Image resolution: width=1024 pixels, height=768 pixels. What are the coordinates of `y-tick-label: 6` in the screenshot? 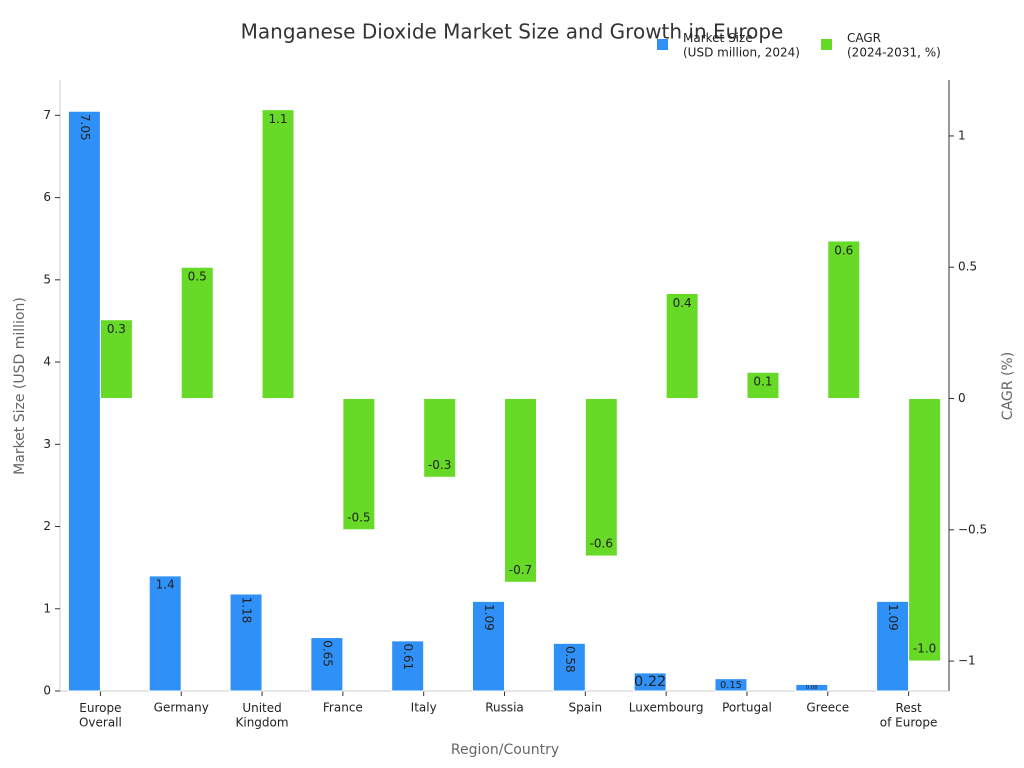 It's located at (47, 197).